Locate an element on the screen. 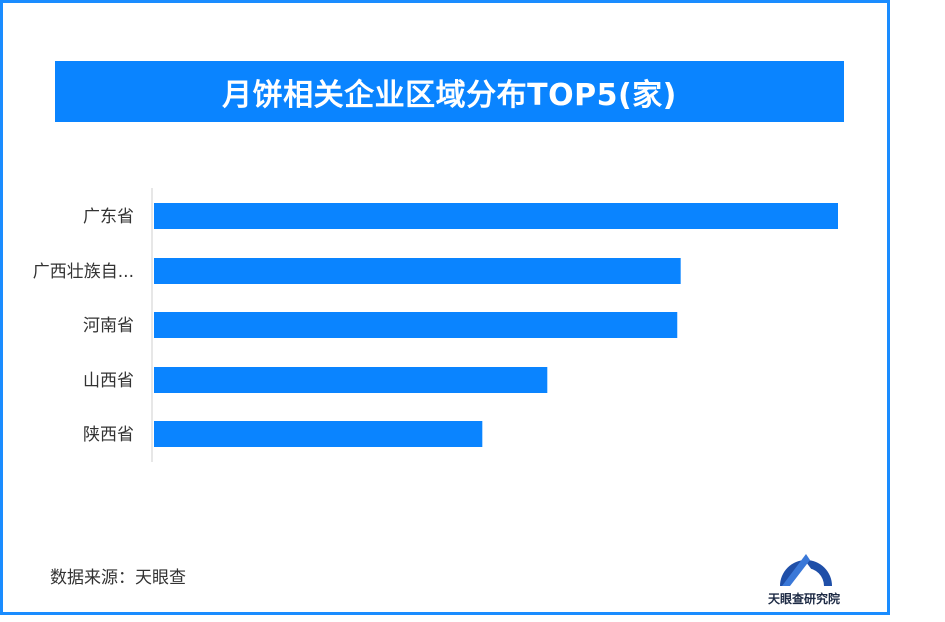 The height and width of the screenshot is (622, 945). data-source-label: 数据来源：天眼查 is located at coordinates (118, 578).